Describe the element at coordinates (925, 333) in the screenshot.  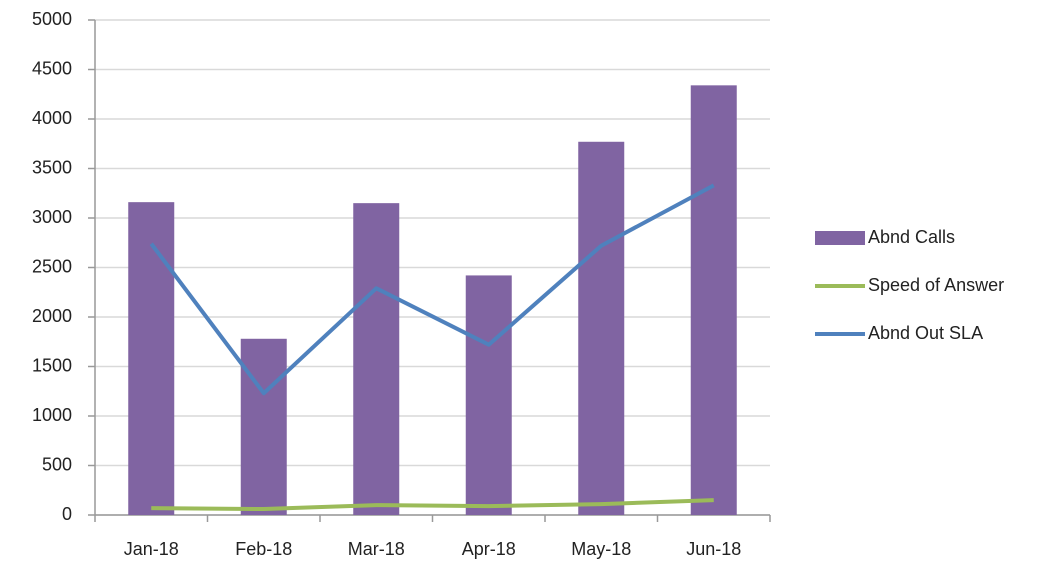
I see `legend-label: Abnd Out SLA` at that location.